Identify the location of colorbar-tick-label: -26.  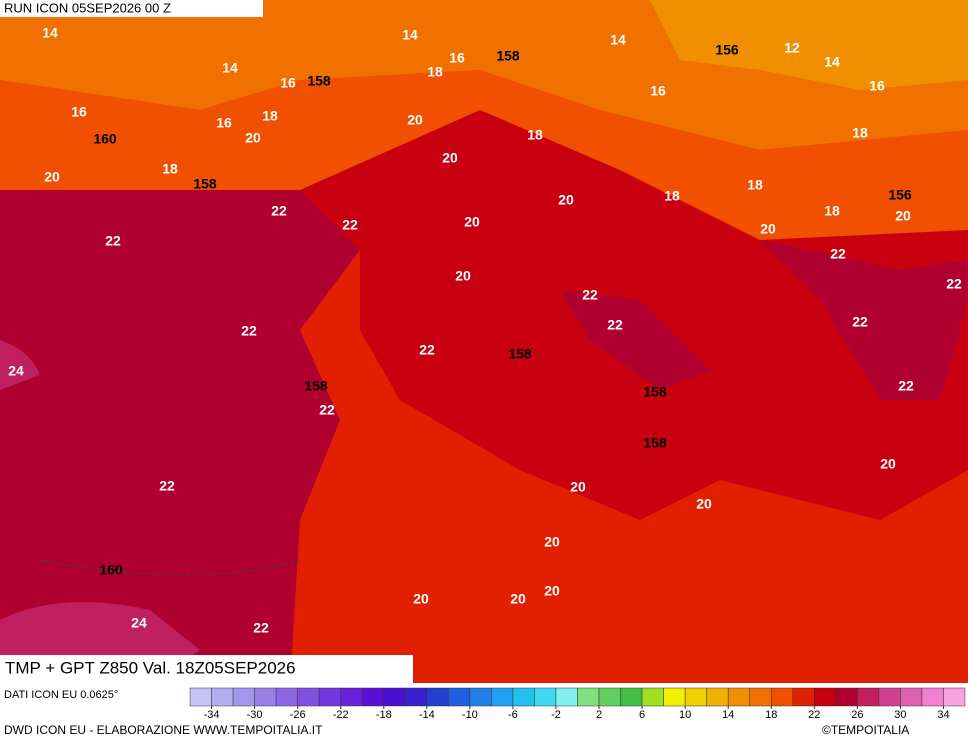
(298, 715).